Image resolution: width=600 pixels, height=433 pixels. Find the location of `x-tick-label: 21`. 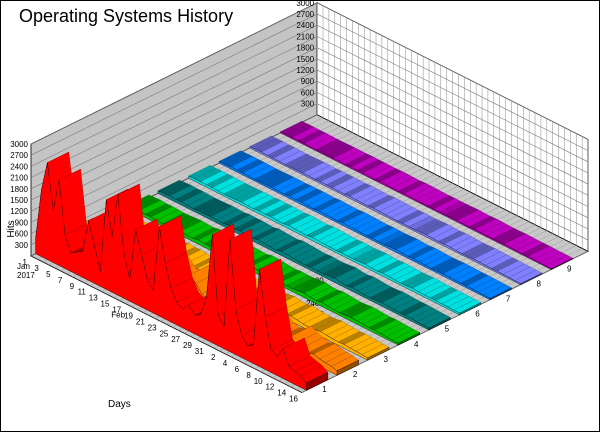

x-tick-label: 21 is located at coordinates (140, 321).